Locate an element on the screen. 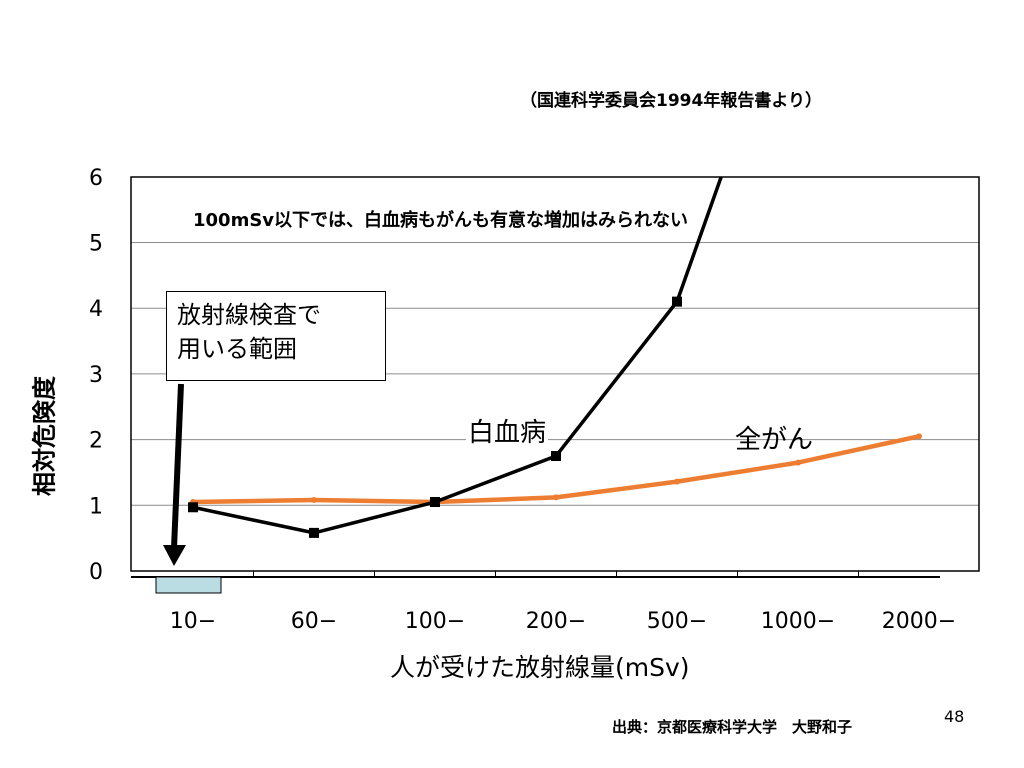  callout-arrow-head is located at coordinates (174, 555).